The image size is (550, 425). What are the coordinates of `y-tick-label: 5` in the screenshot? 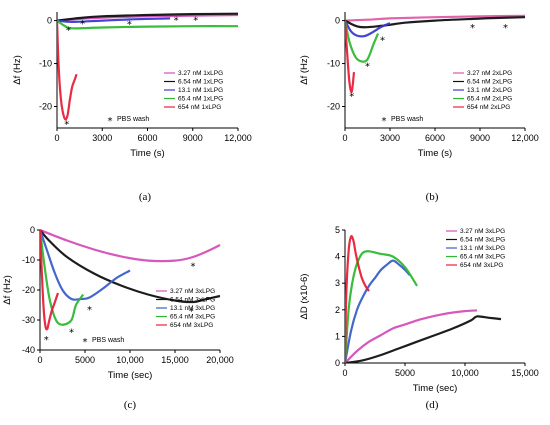 It's located at (337, 230).